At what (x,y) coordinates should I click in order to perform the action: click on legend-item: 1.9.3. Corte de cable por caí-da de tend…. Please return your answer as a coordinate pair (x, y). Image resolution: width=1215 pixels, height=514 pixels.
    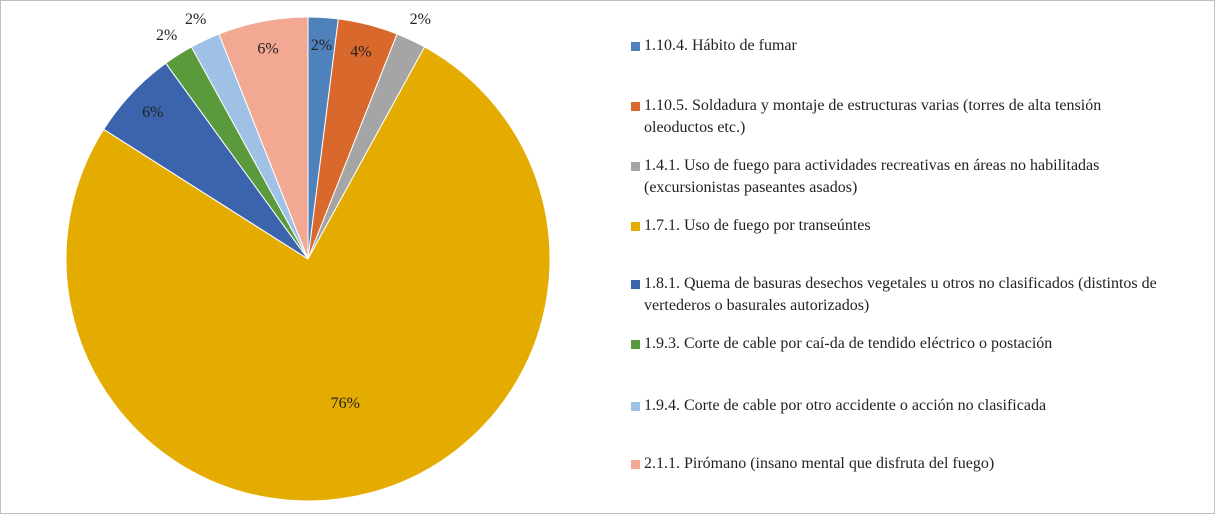
    Looking at the image, I should click on (901, 344).